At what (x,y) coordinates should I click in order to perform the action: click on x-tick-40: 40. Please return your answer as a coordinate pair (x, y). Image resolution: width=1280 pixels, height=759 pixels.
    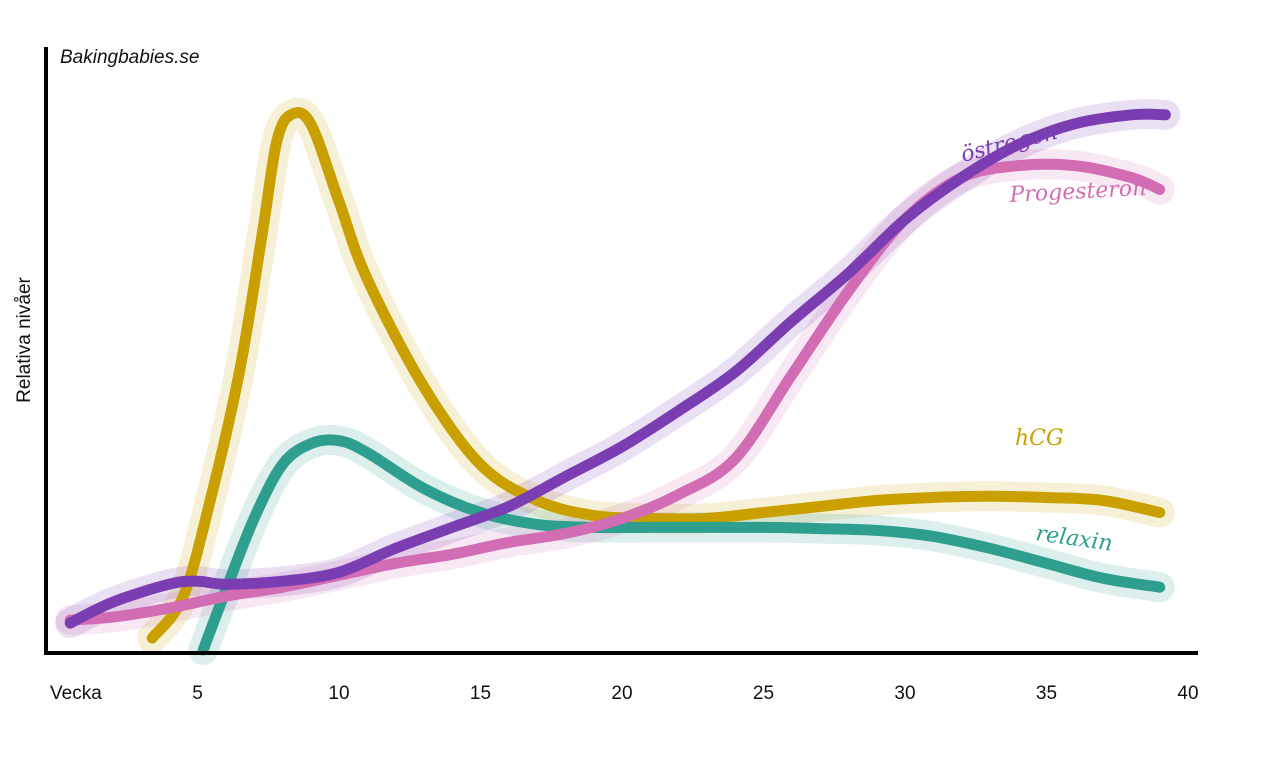
    Looking at the image, I should click on (1187, 693).